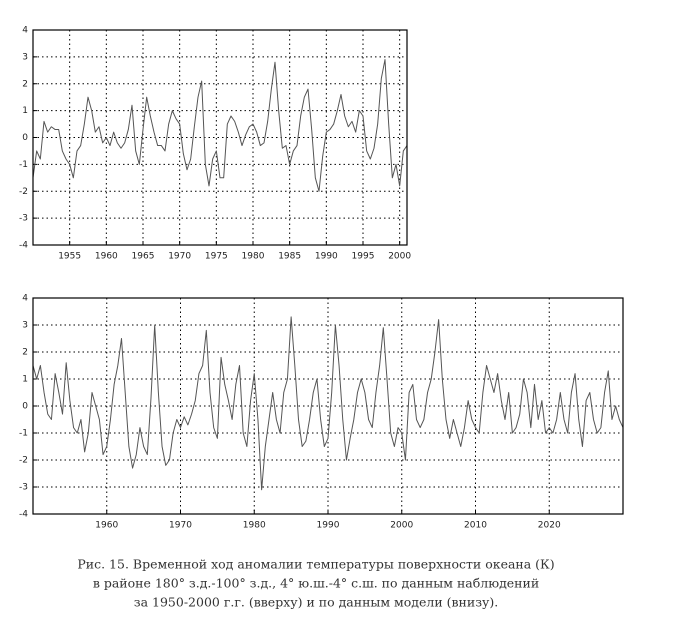  What do you see at coordinates (363, 257) in the screenshot?
I see `x-tick-label: 1995` at bounding box center [363, 257].